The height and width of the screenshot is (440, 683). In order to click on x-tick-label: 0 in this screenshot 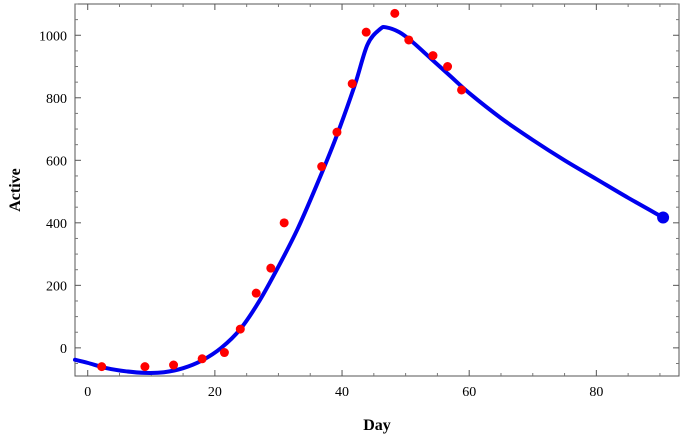, I will do `click(87, 392)`.